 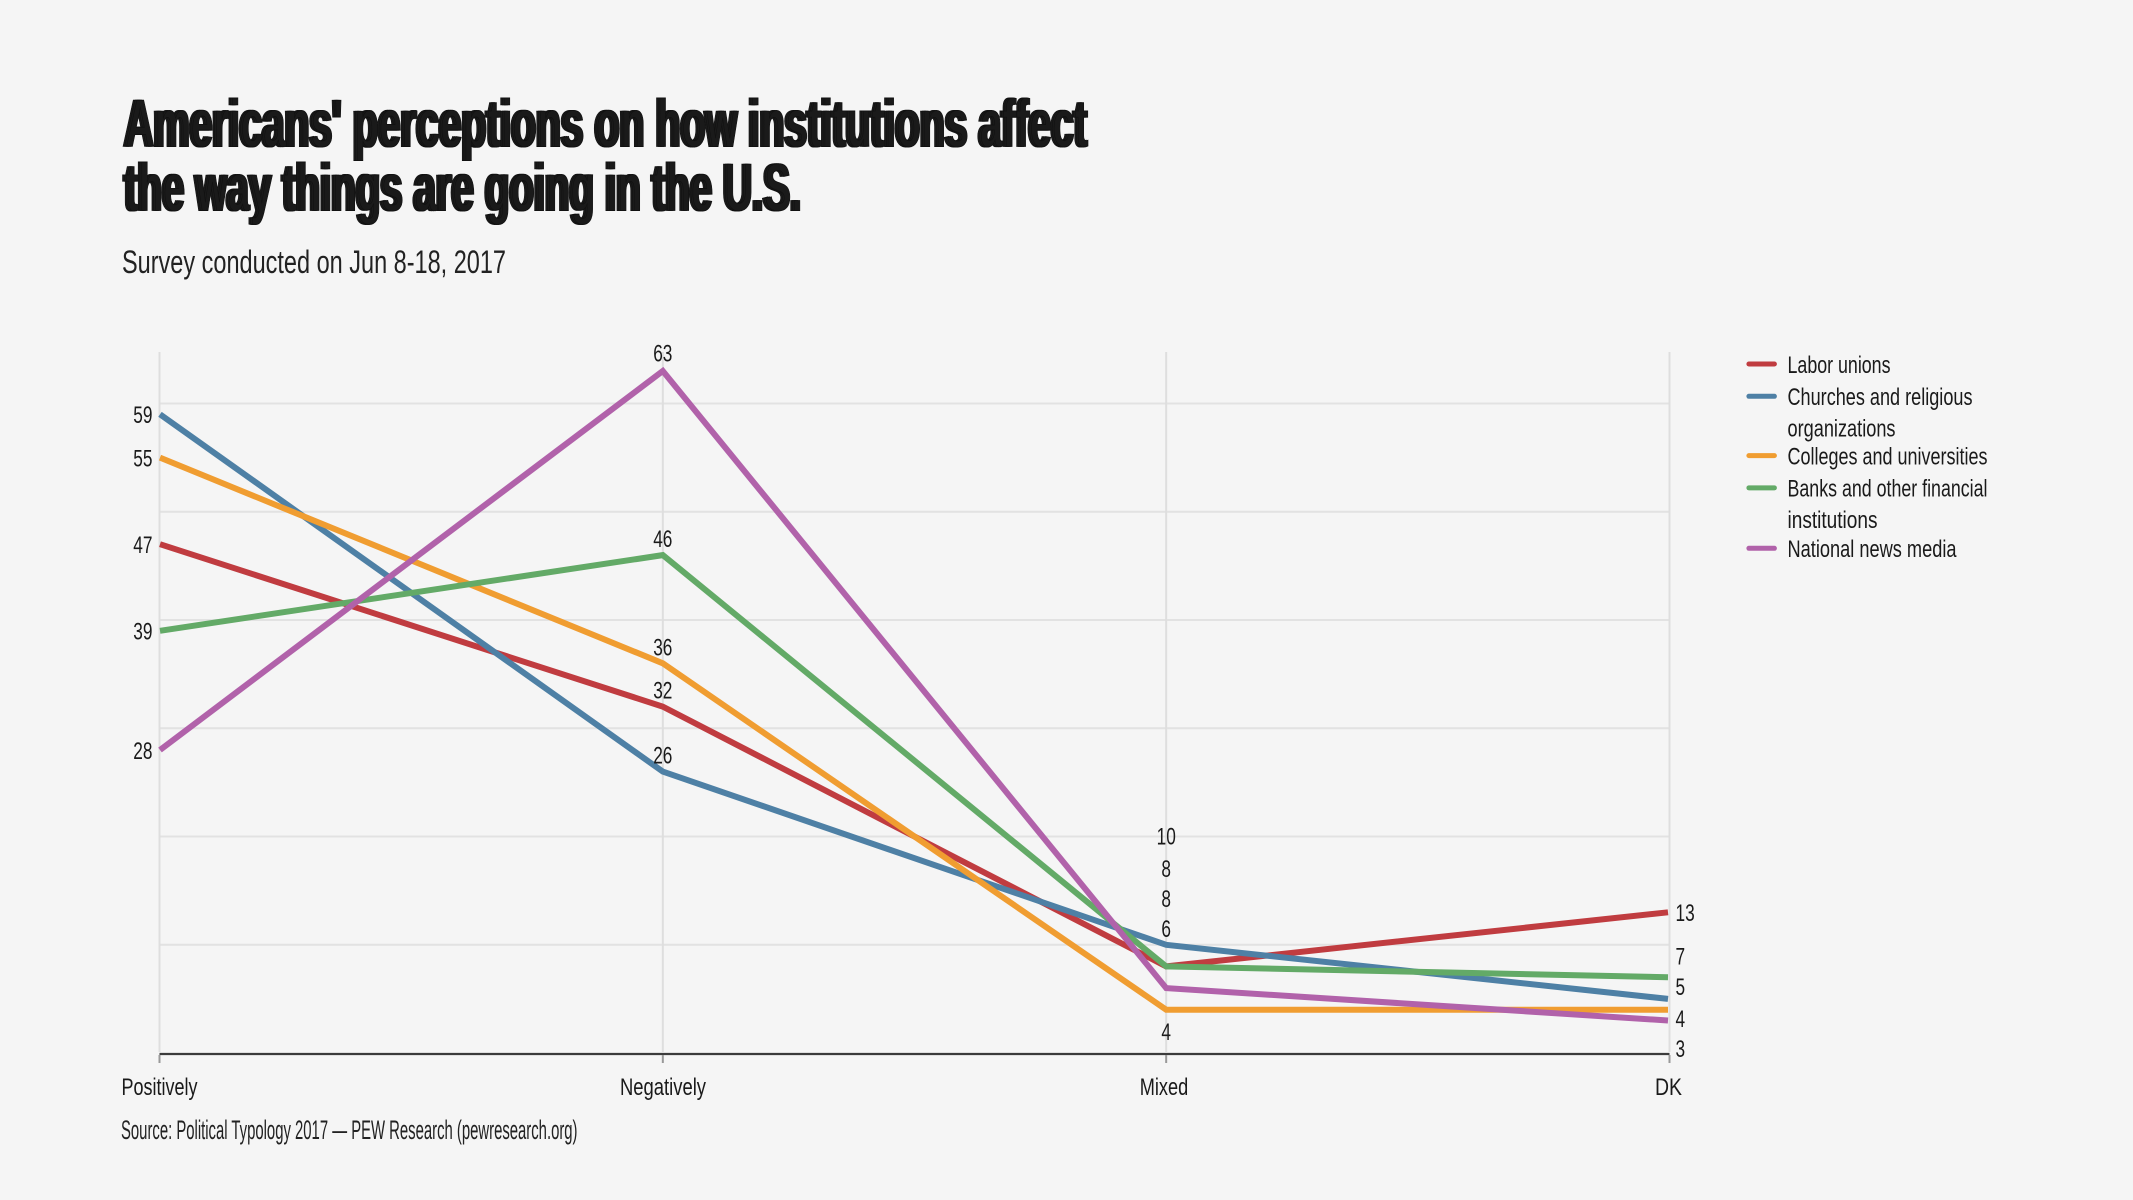 What do you see at coordinates (142, 632) in the screenshot?
I see `svg-text: 39` at bounding box center [142, 632].